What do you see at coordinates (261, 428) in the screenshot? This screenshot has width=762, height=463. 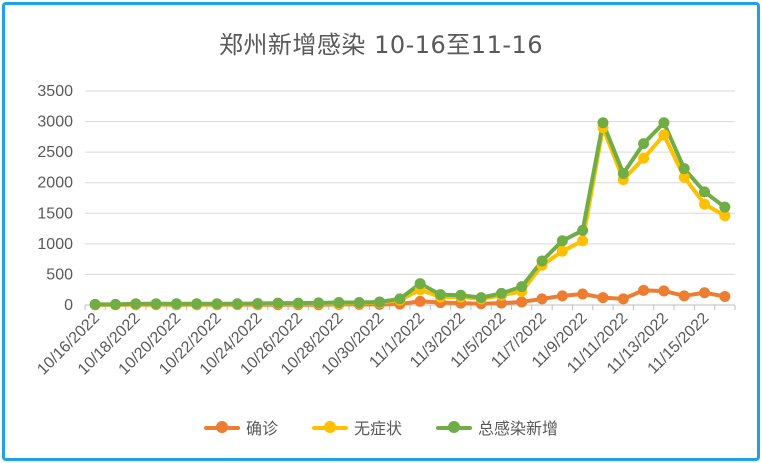 I see `legend-label: 确诊` at bounding box center [261, 428].